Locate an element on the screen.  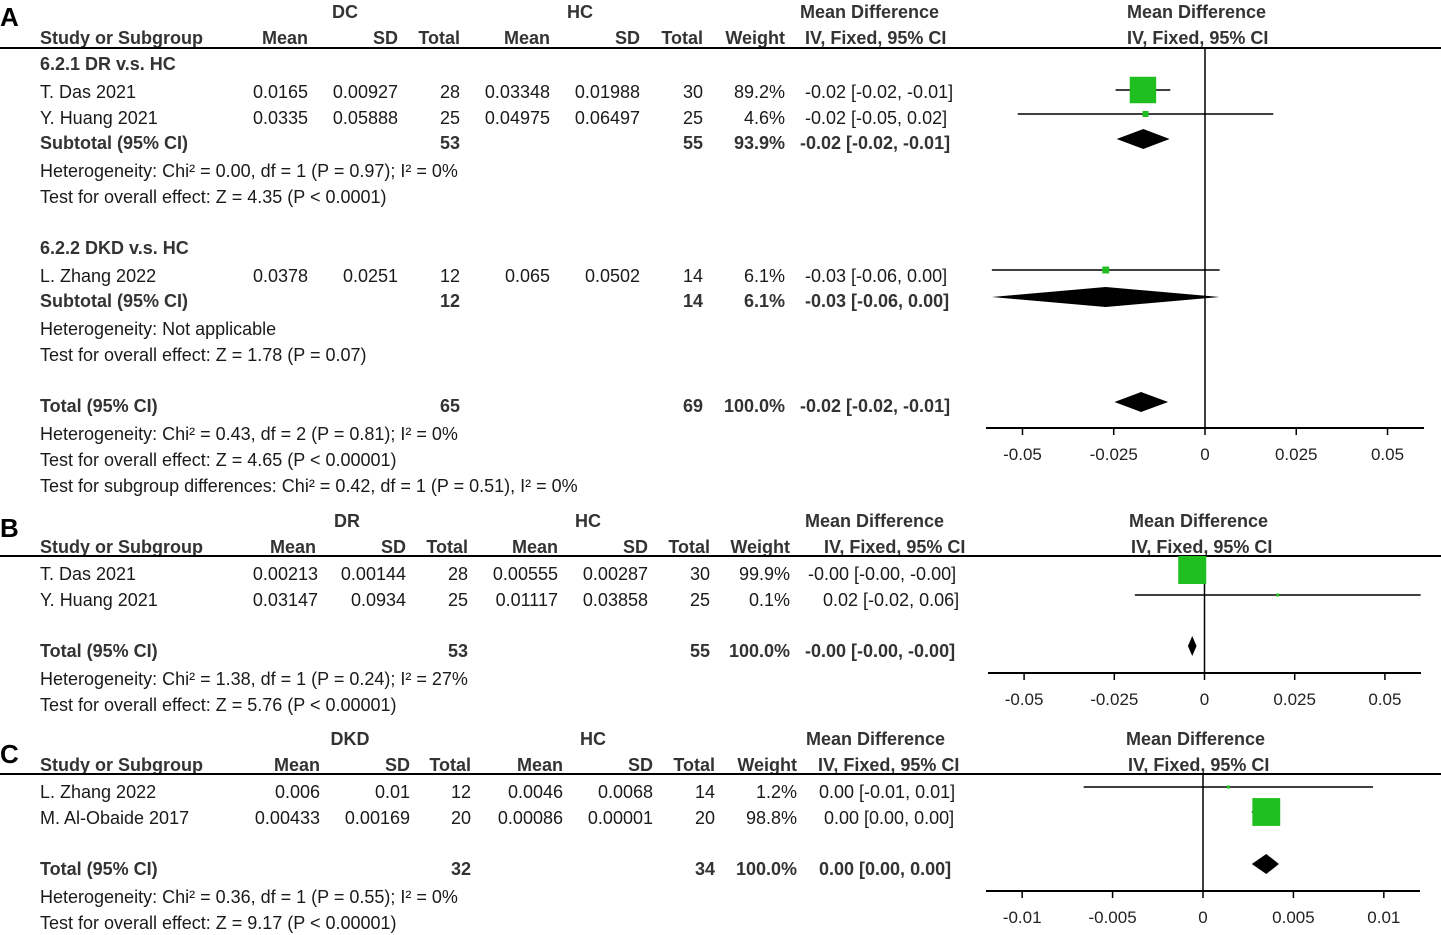
sd1-cell: 0.01 is located at coordinates (392, 792).